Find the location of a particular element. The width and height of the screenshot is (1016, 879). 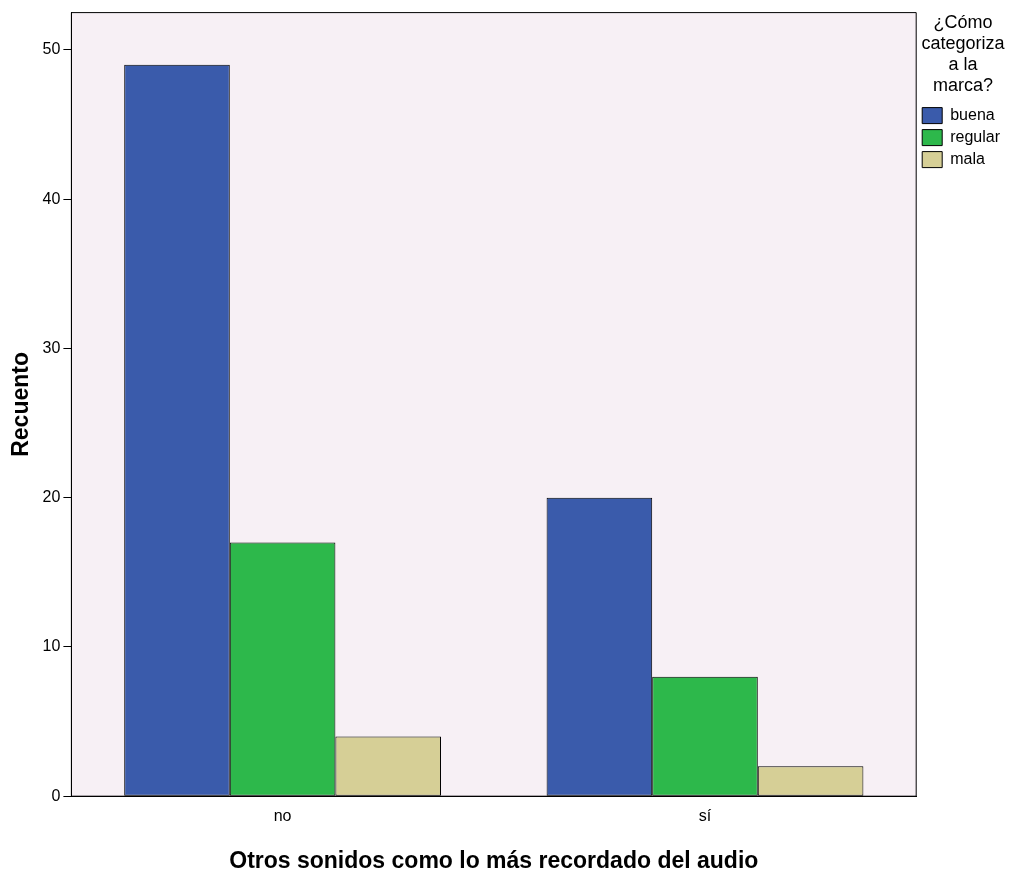

legend-label: buena is located at coordinates (972, 115).